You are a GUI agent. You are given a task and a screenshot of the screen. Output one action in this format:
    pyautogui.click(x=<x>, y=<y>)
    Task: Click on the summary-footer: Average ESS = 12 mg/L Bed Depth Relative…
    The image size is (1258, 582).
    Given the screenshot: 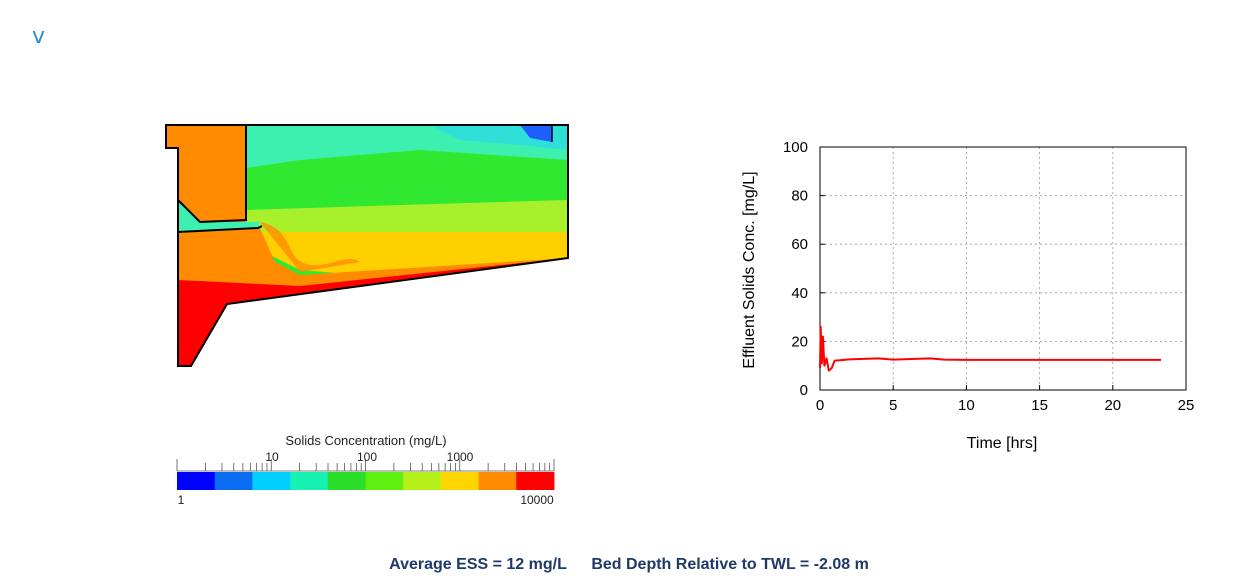 What is the action you would take?
    pyautogui.click(x=629, y=565)
    